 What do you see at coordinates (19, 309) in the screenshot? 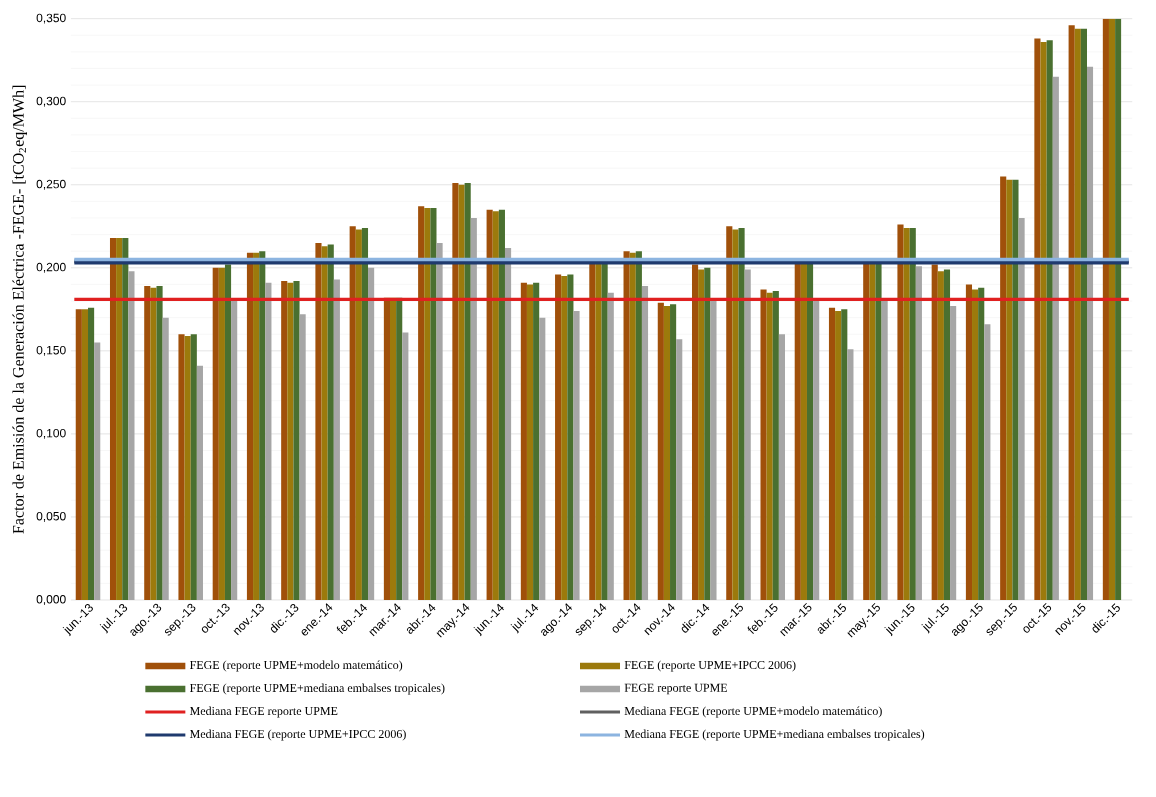
I see `y-axis-title: Factor de Emisión de la Generación Eléctrica -FEGE- [tCO$_{2}$eq/MWh]` at bounding box center [19, 309].